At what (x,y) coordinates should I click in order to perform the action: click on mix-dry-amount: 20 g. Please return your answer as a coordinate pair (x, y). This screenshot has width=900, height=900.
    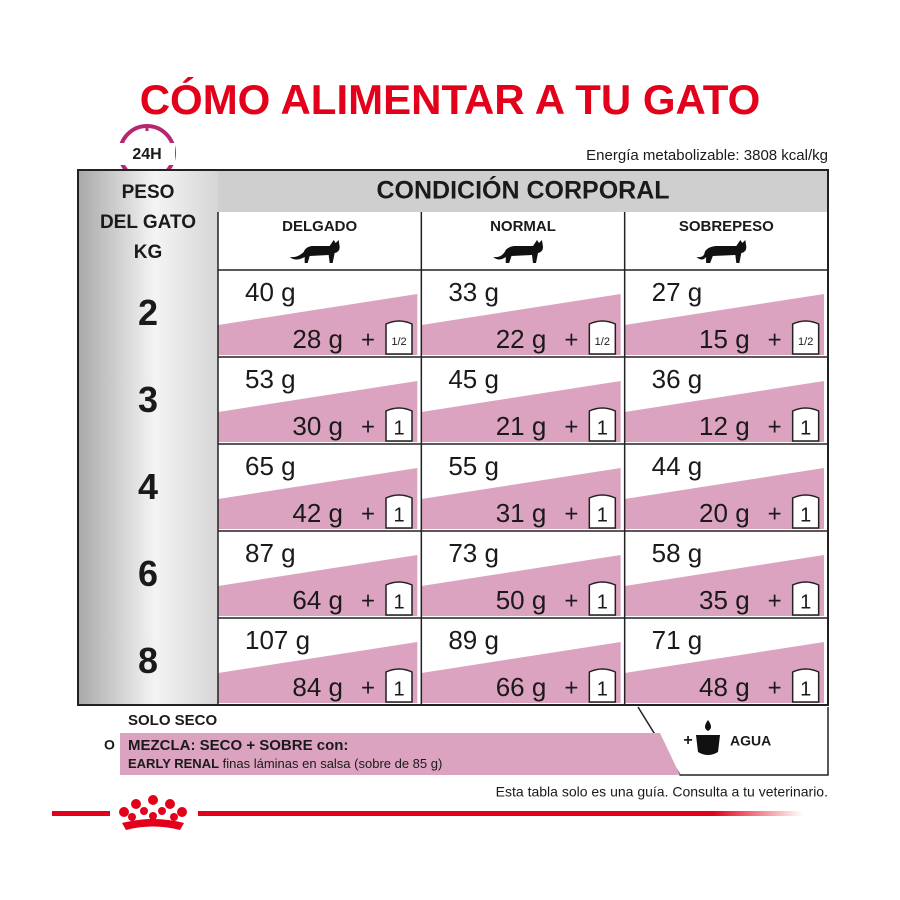
    Looking at the image, I should click on (724, 513).